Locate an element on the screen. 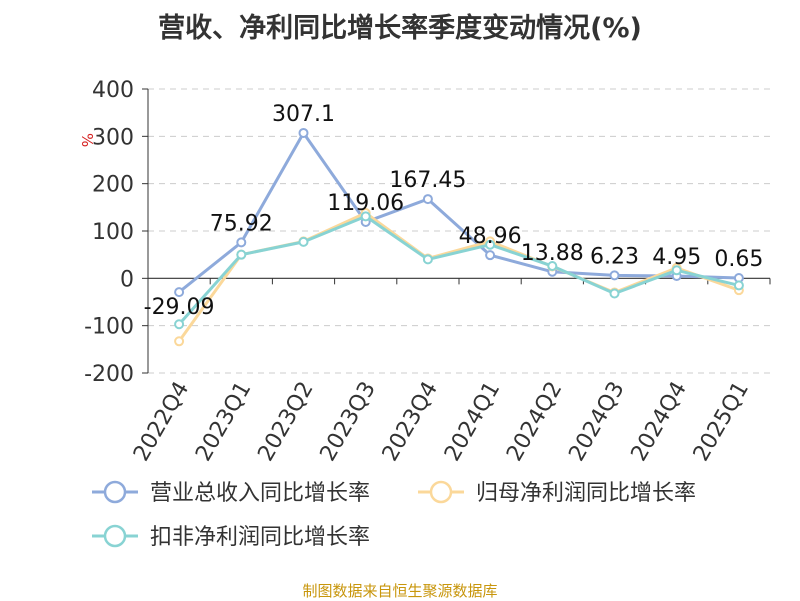 This screenshot has height=601, width=800. x-tick-label: 2023Q4 is located at coordinates (410, 422).